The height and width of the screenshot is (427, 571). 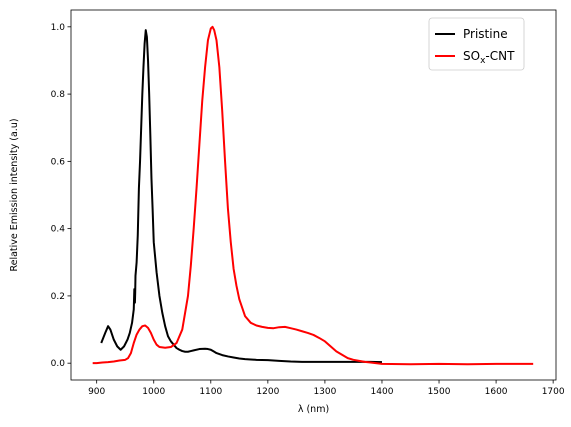 What do you see at coordinates (58, 297) in the screenshot?
I see `y-tick-label: 0.2` at bounding box center [58, 297].